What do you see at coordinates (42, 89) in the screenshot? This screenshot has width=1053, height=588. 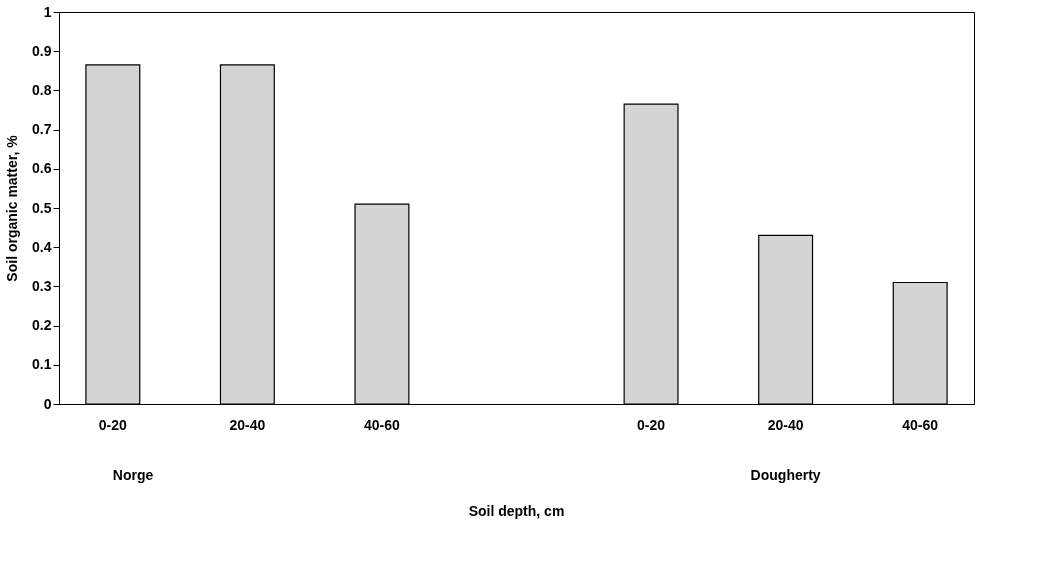 I see `y-tick-label: 0.8` at bounding box center [42, 89].